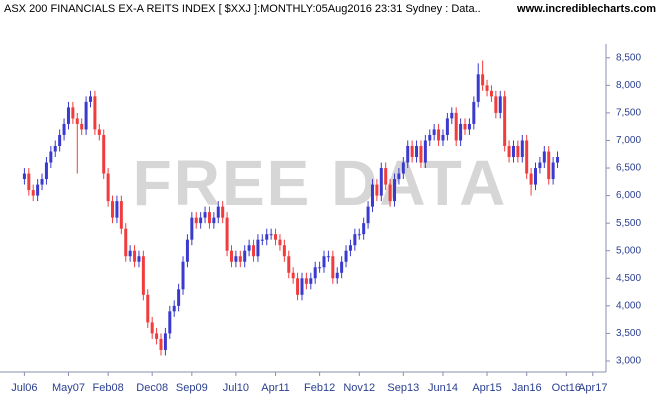 The image size is (660, 400). Describe the element at coordinates (628, 305) in the screenshot. I see `y-tick-label: 4,000` at that location.